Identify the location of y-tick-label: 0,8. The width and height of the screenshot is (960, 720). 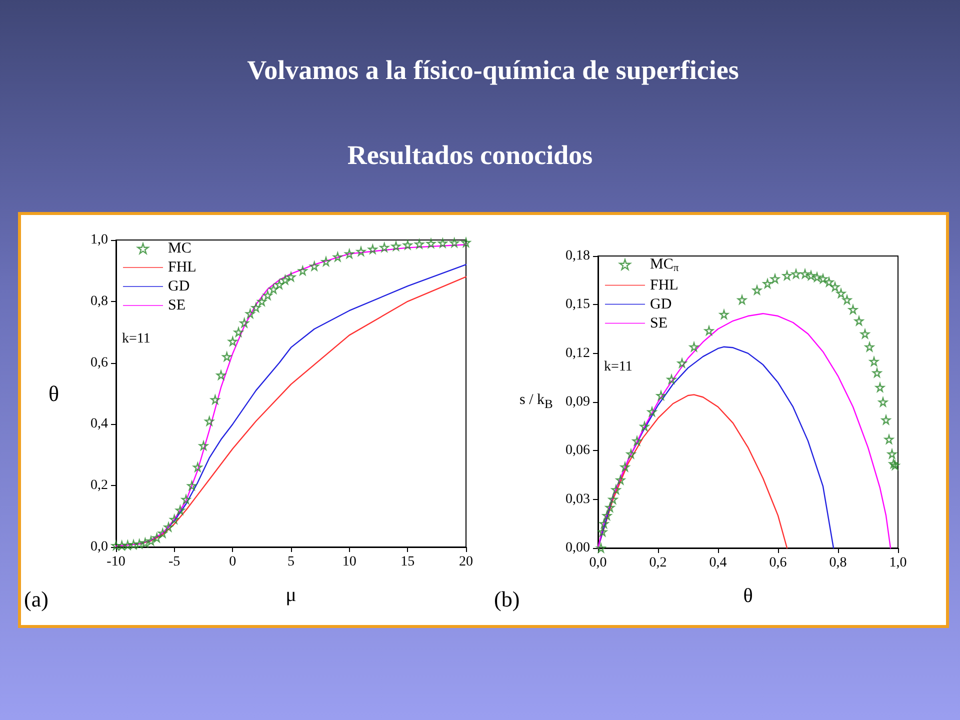
(99, 301).